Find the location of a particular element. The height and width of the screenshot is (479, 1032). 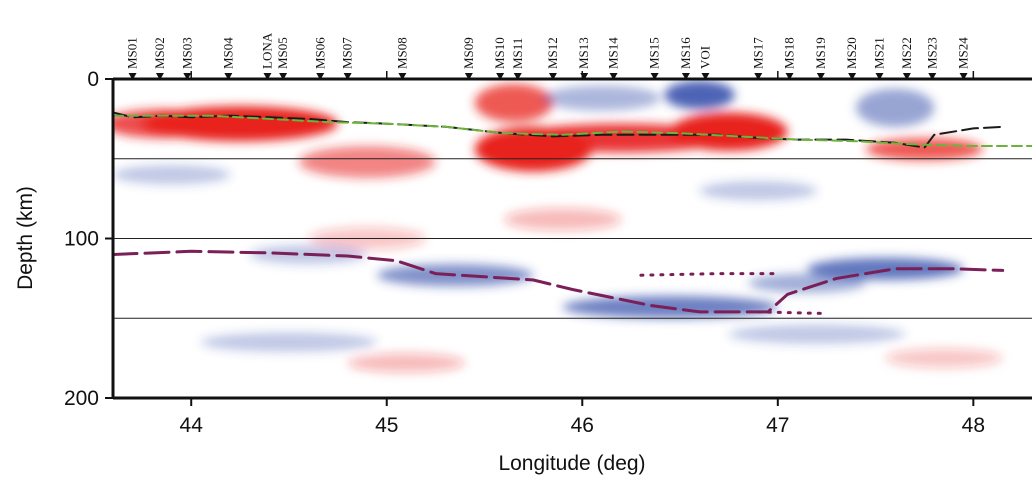

x-tick-label: 45 is located at coordinates (386, 425).